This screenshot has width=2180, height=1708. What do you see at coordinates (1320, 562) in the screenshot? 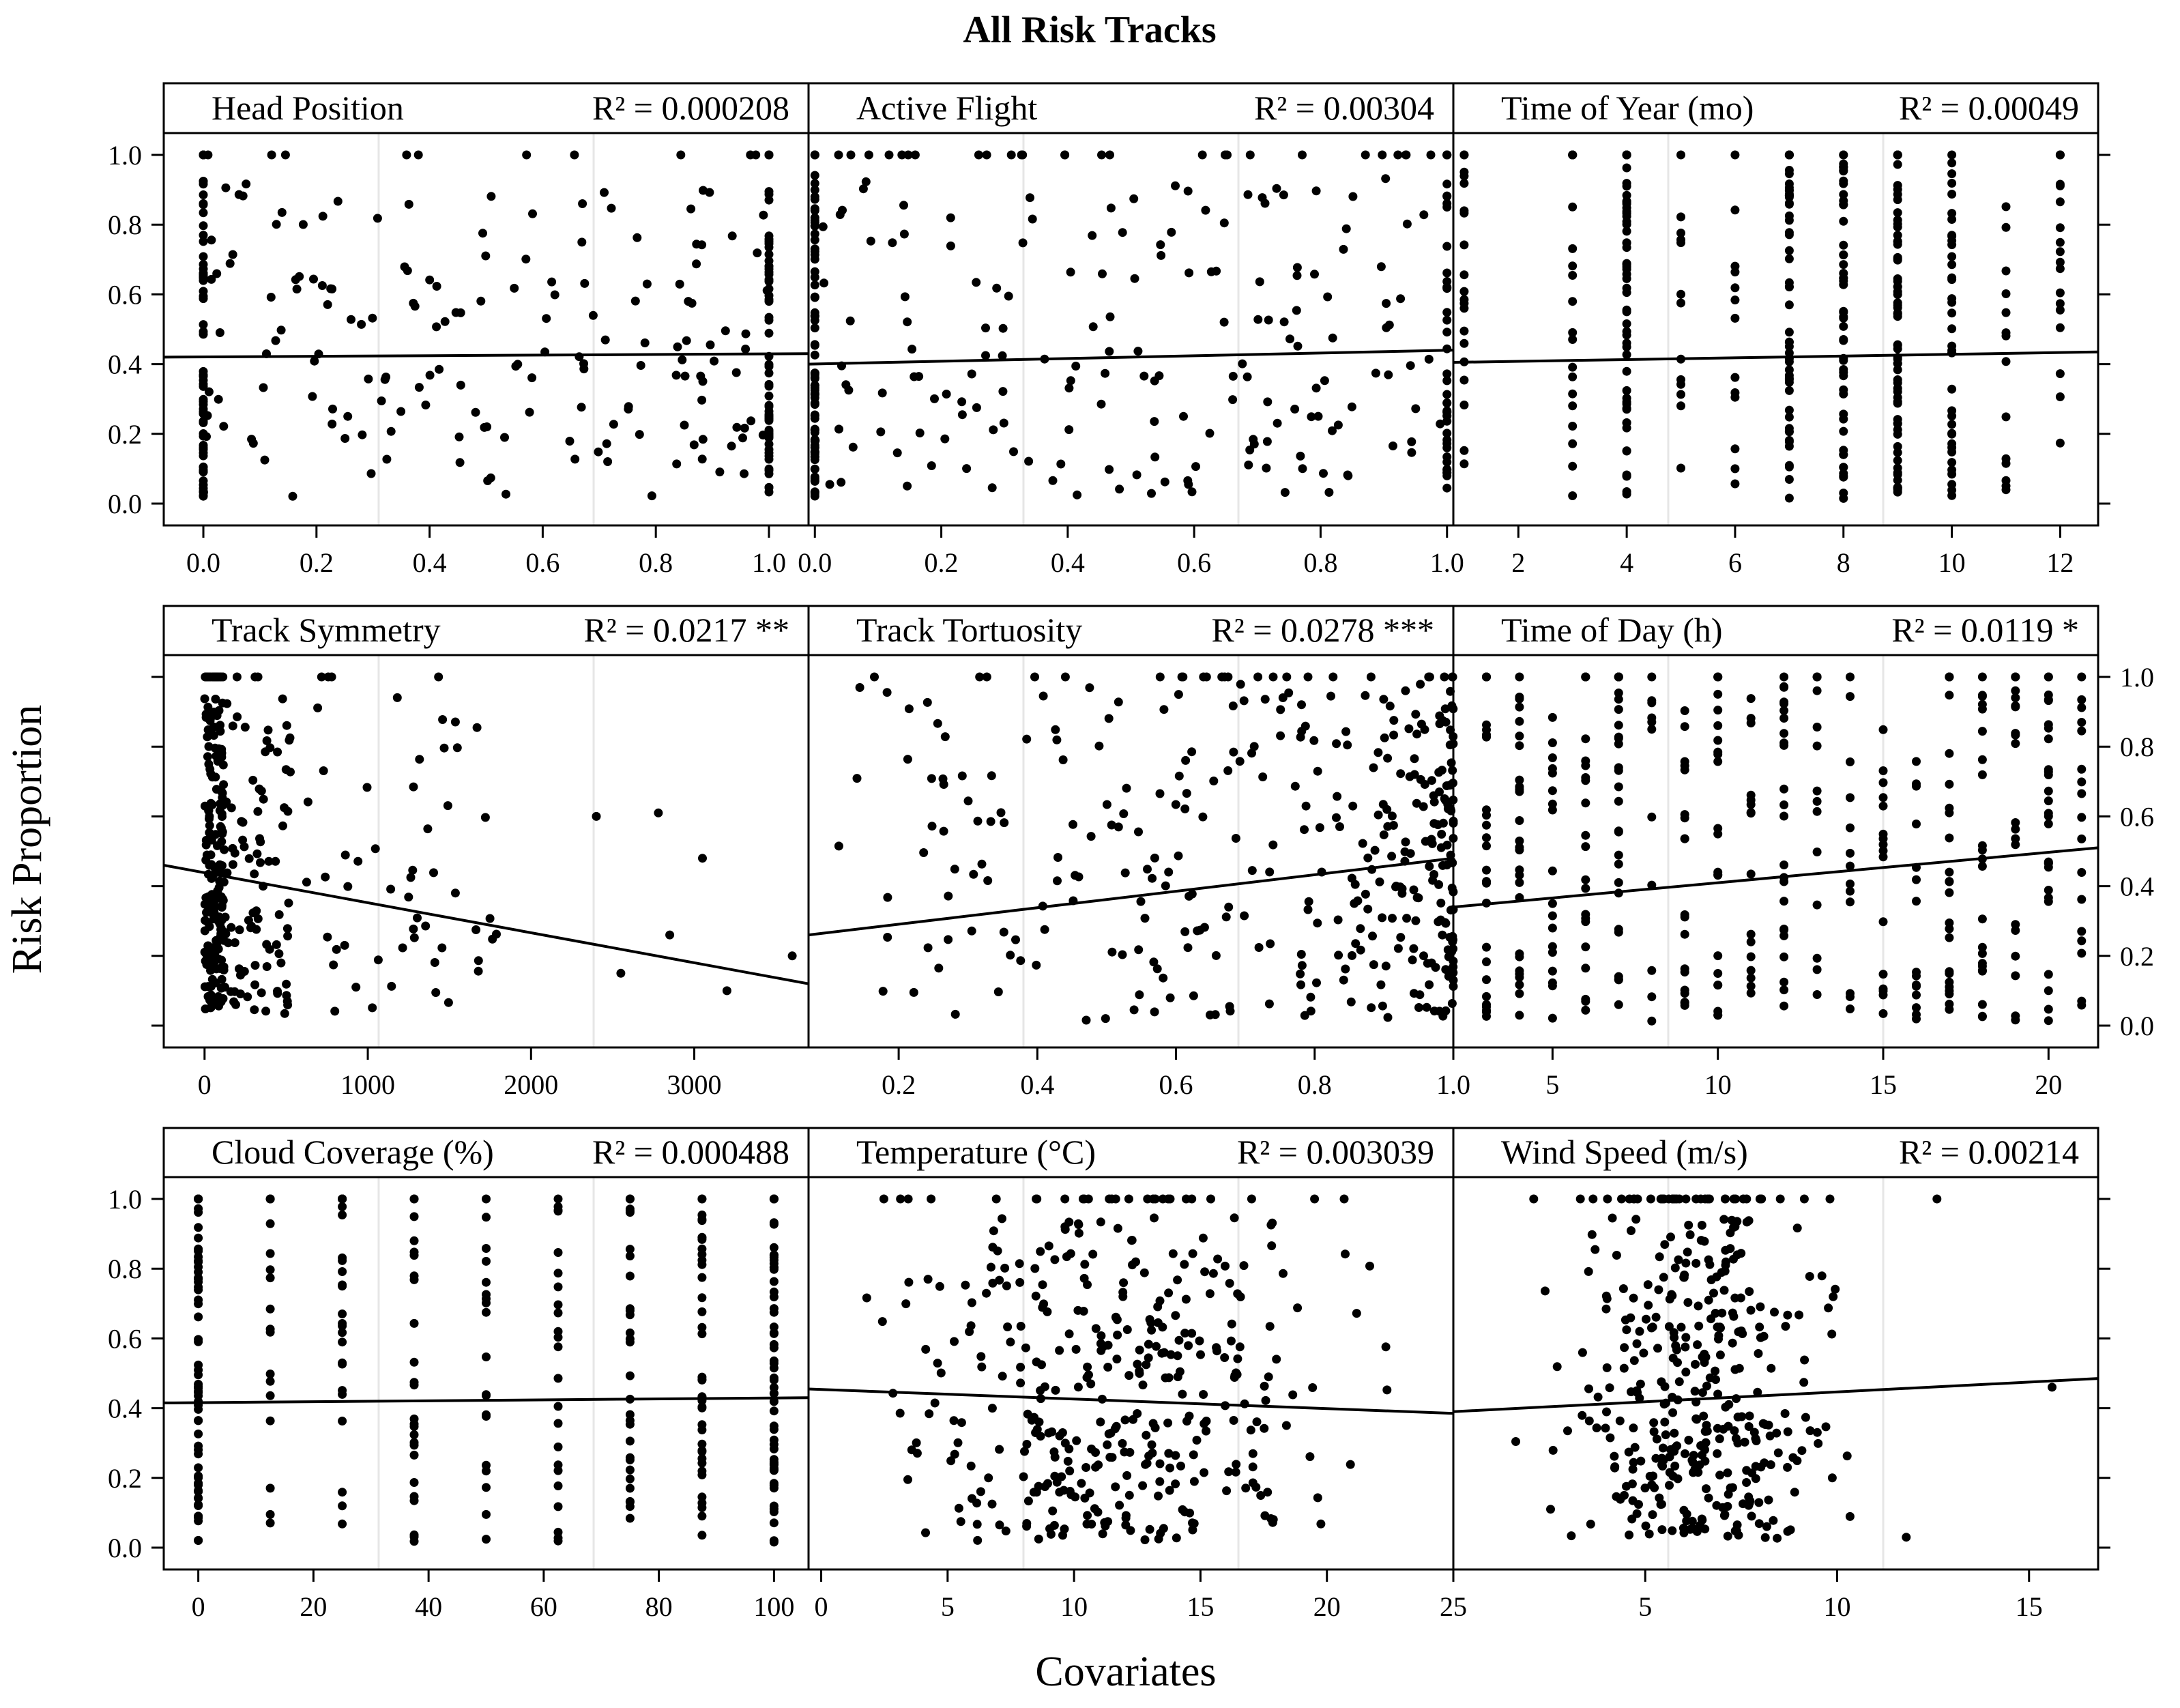
I see `x-tick-label: 0.8` at bounding box center [1320, 562].